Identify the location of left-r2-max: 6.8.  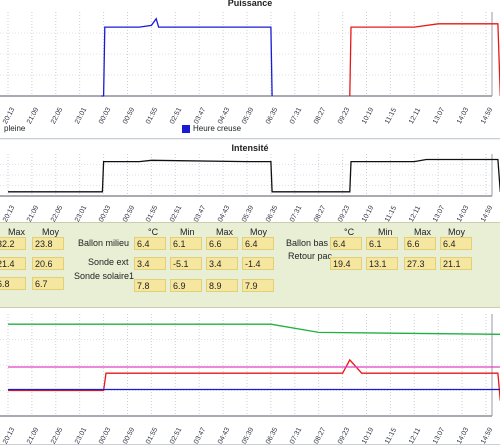
(13, 283).